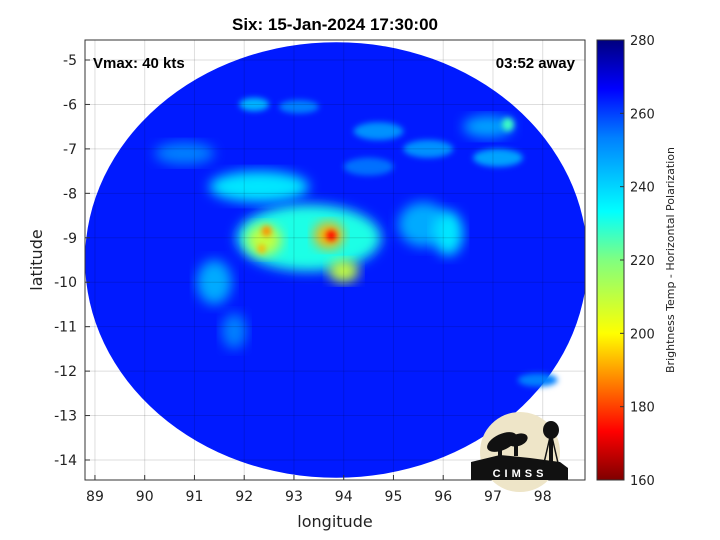 Image resolution: width=720 pixels, height=540 pixels. Describe the element at coordinates (642, 188) in the screenshot. I see `colorbar-tick-label: 240` at that location.